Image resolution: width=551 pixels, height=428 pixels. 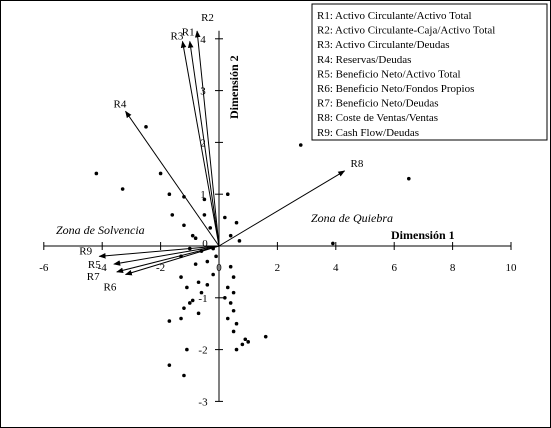 What do you see at coordinates (177, 36) in the screenshot?
I see `vector-label-r3: R3` at bounding box center [177, 36].